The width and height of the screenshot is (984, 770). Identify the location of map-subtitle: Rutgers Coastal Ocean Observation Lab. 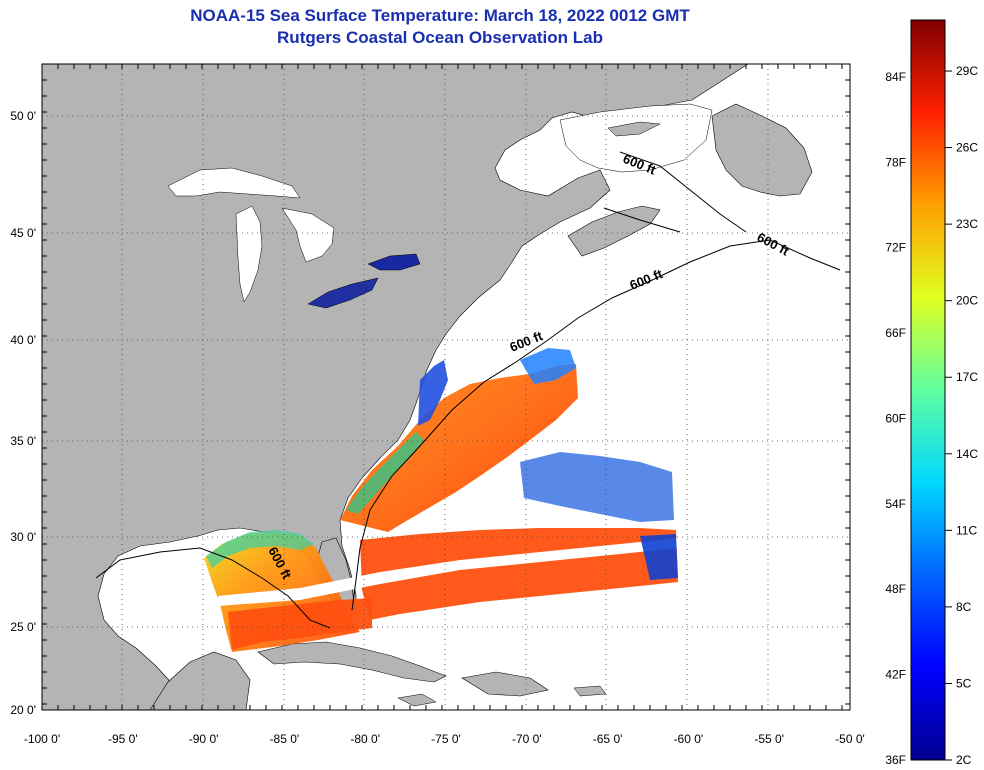
(440, 37).